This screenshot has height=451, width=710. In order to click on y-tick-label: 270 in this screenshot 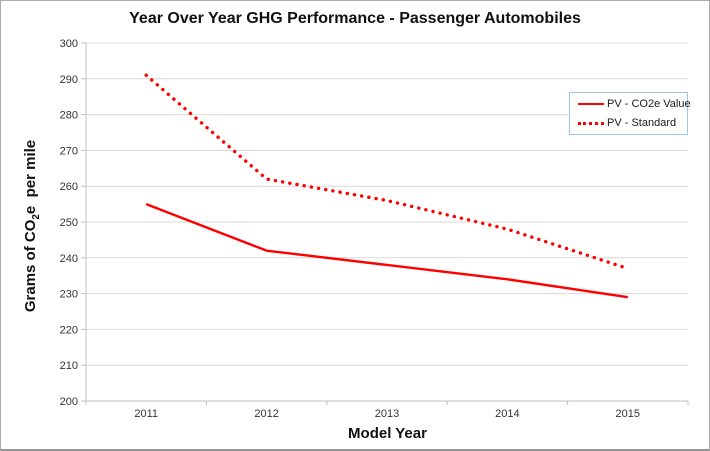, I will do `click(69, 151)`.